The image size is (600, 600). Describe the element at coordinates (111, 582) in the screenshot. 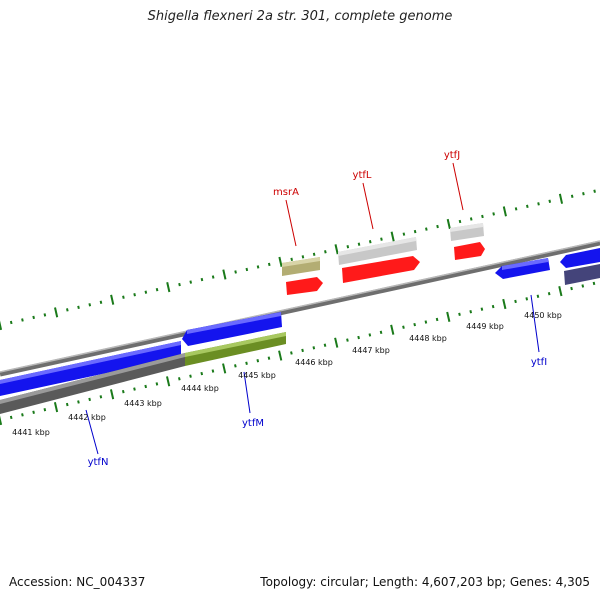

I see `accession-value: NC_004337` at that location.